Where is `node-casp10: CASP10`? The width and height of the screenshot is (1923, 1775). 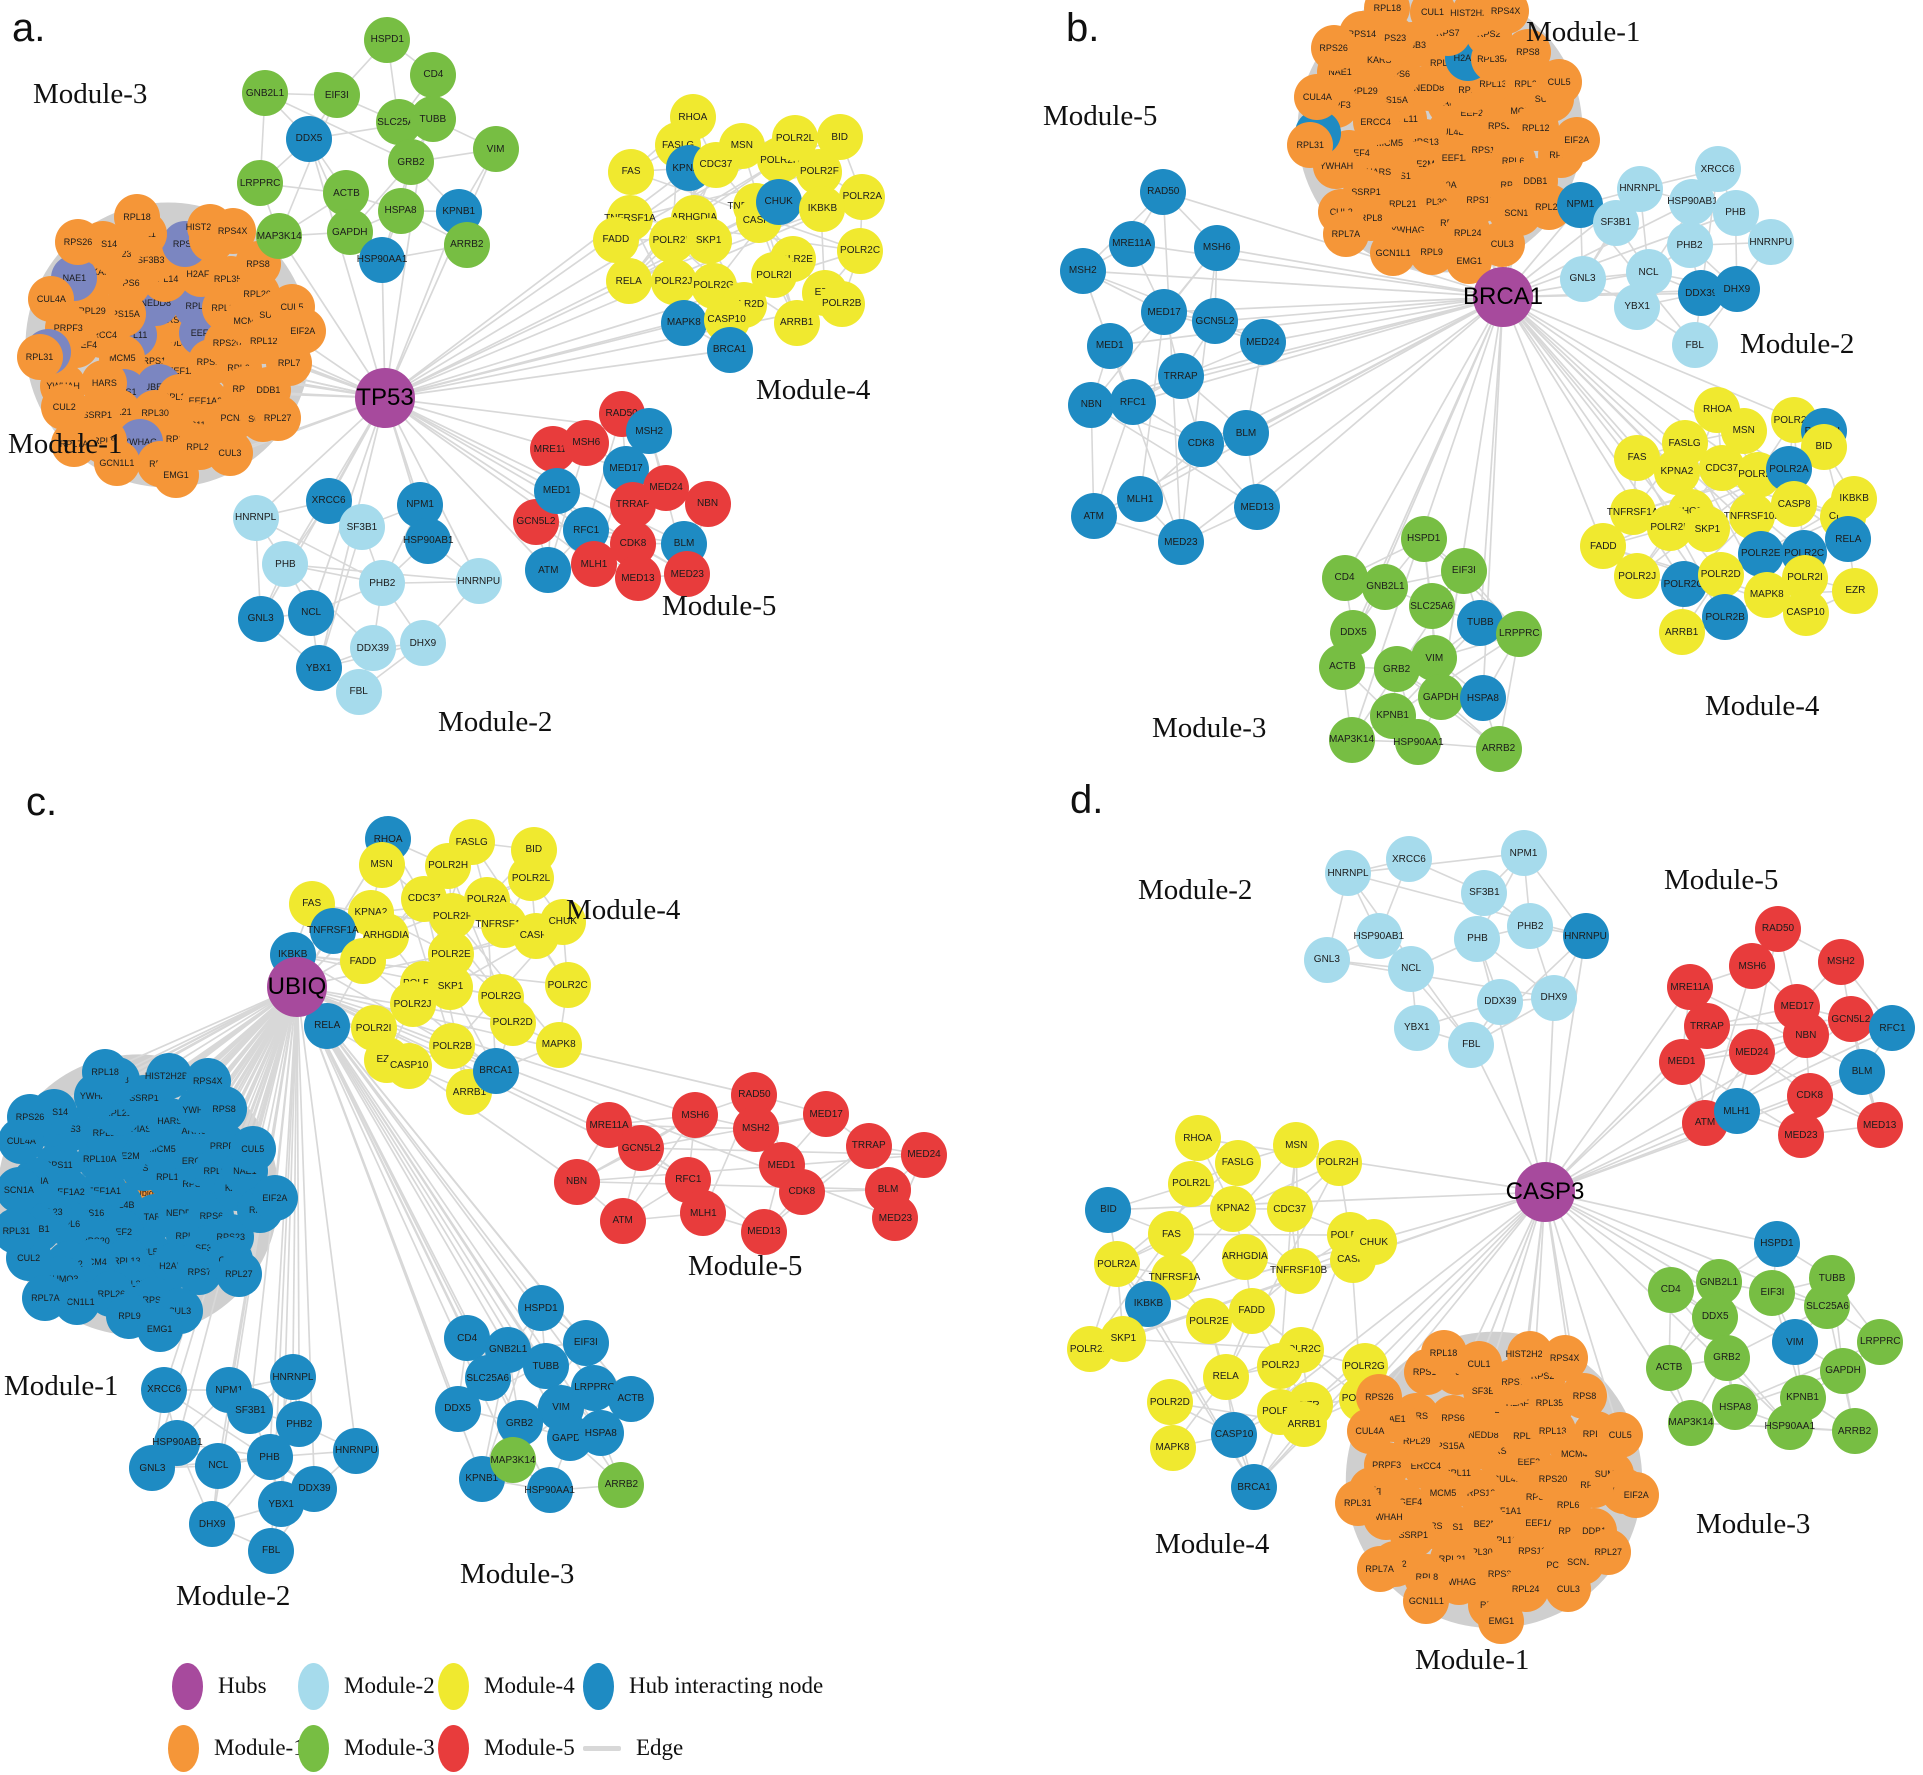 node-casp10: CASP10 is located at coordinates (409, 1065).